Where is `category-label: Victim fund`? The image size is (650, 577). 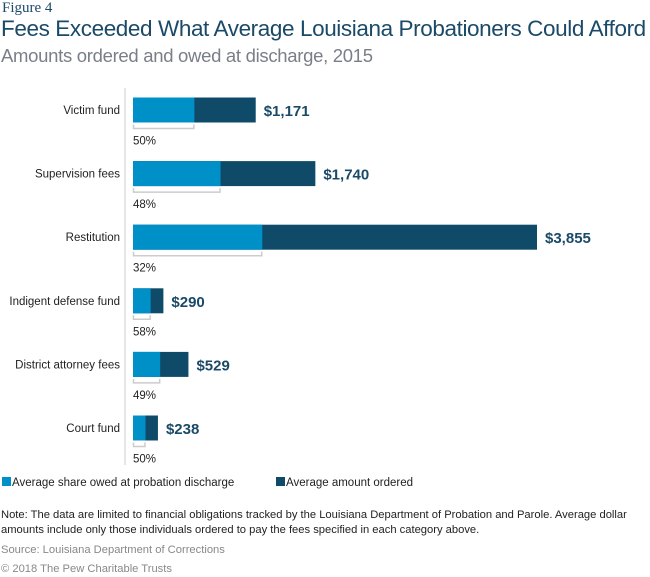
category-label: Victim fund is located at coordinates (91, 111).